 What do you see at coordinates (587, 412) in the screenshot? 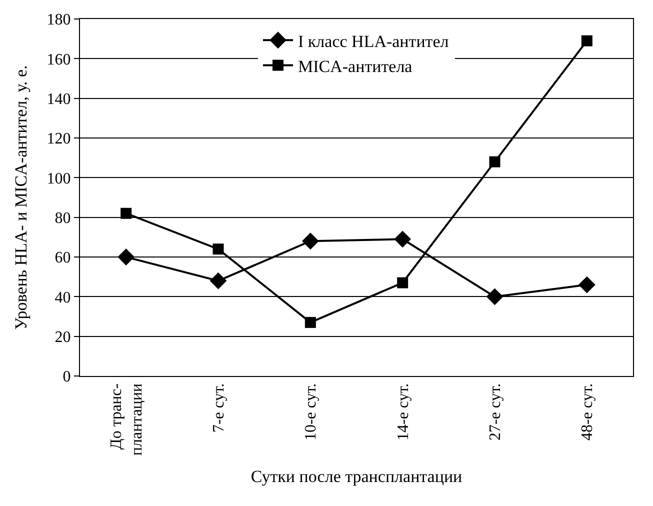
I see `x-tick-label: 48-е сут.` at bounding box center [587, 412].